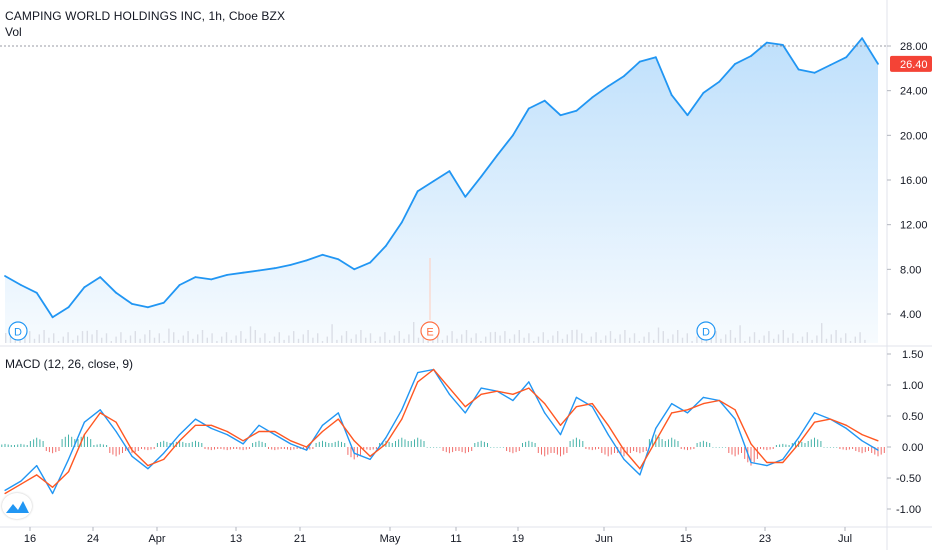 Image resolution: width=932 pixels, height=555 pixels. I want to click on earnings-marker: E, so click(430, 299).